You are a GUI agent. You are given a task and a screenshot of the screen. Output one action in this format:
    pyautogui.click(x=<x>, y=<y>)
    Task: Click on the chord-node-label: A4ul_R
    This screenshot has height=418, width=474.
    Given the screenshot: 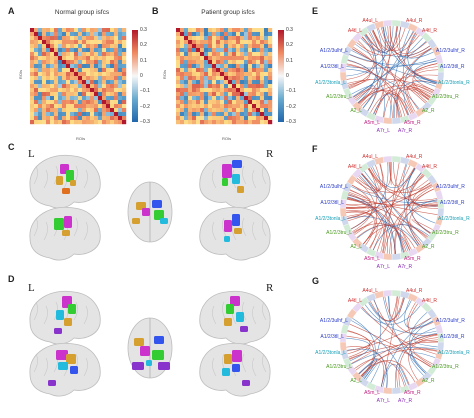 What is the action you would take?
    pyautogui.click(x=414, y=157)
    